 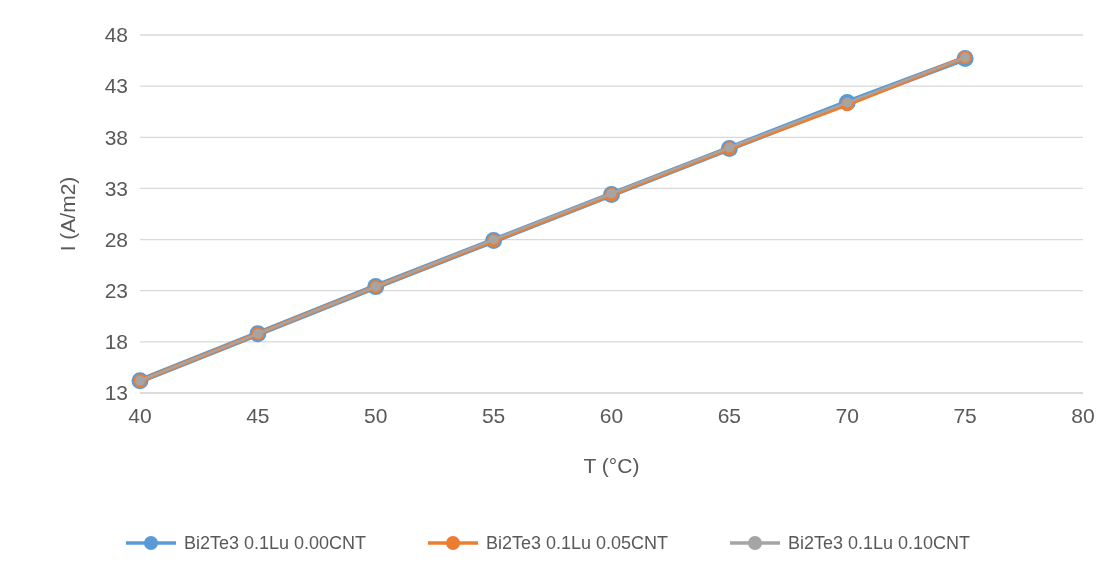 I want to click on legend-label: Bi2Te3 0.1Lu 0.05CNT, so click(x=577, y=543).